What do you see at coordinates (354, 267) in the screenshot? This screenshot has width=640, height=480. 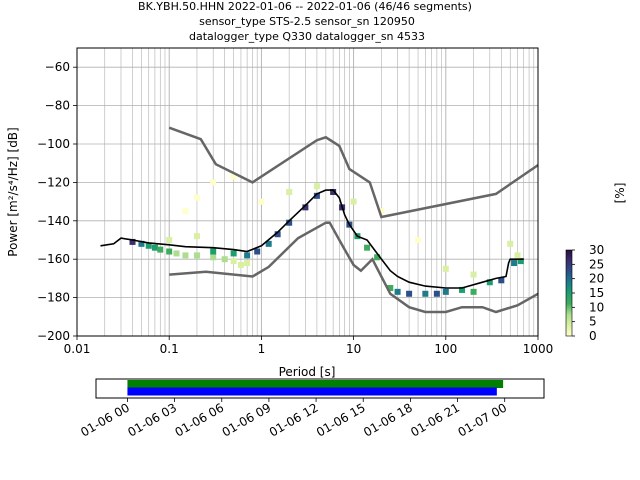 I see `nlnm-curve` at bounding box center [354, 267].